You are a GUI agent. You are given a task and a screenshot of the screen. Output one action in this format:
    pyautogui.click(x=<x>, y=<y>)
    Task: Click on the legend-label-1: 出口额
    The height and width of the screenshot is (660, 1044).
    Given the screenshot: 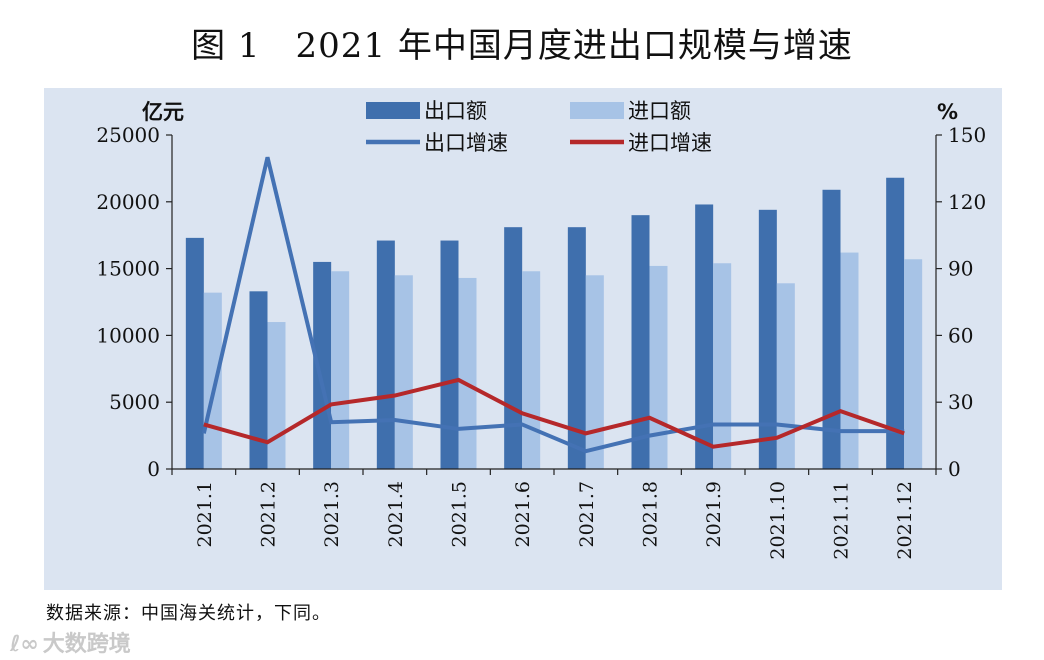 What is the action you would take?
    pyautogui.click(x=455, y=111)
    